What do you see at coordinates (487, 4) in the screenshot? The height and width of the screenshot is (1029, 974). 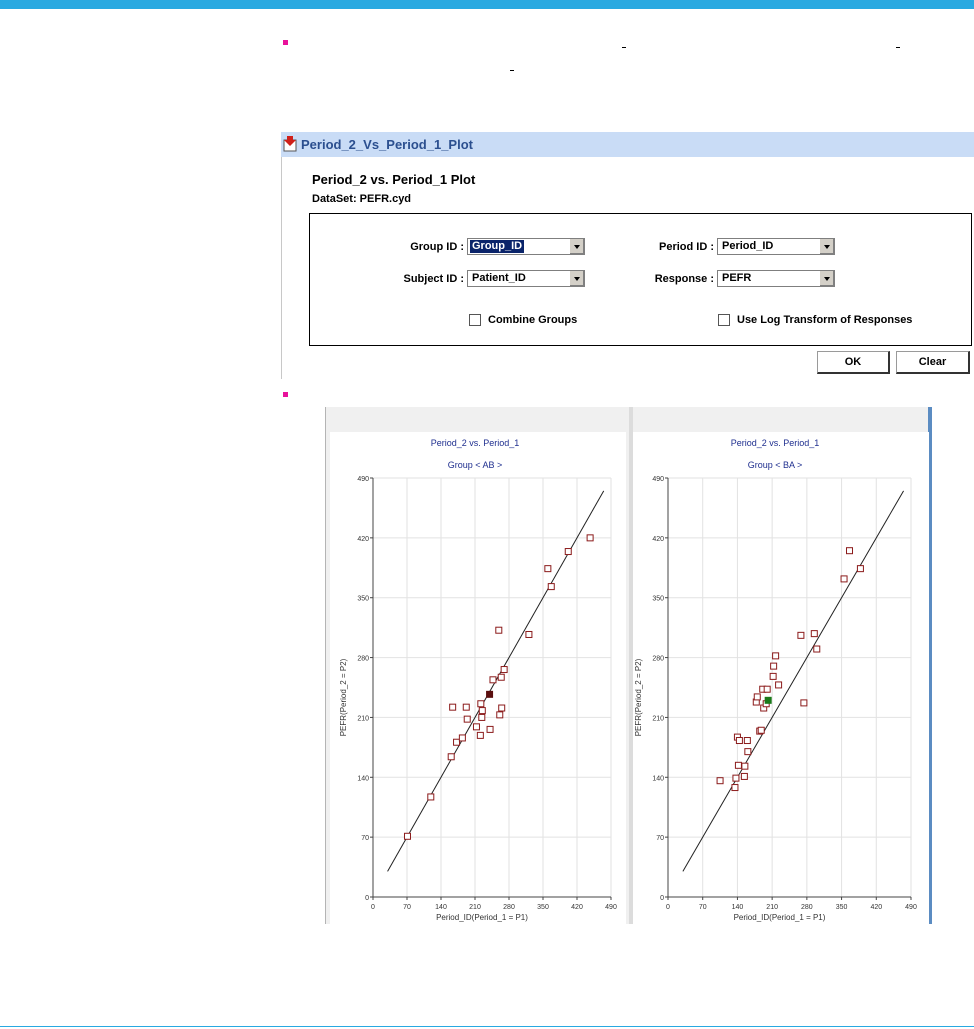 I see `top-accent-bar` at bounding box center [487, 4].